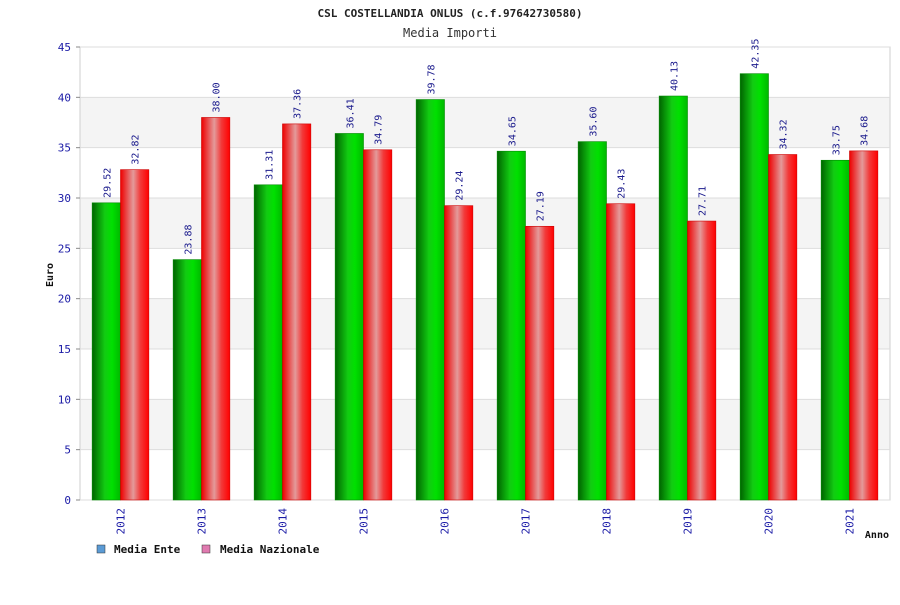 This screenshot has height=605, width=900. What do you see at coordinates (364, 521) in the screenshot?
I see `x-tick-label: 2015` at bounding box center [364, 521].